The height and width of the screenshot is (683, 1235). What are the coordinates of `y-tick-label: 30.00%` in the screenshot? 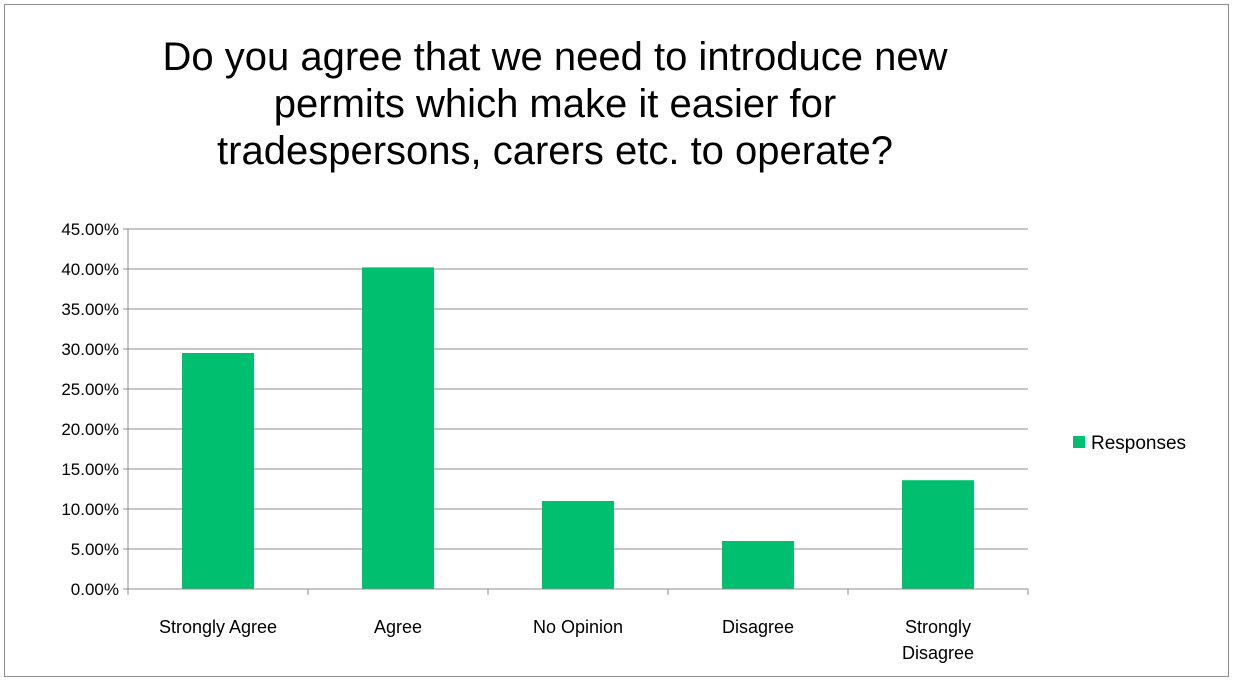 It's located at (90, 349).